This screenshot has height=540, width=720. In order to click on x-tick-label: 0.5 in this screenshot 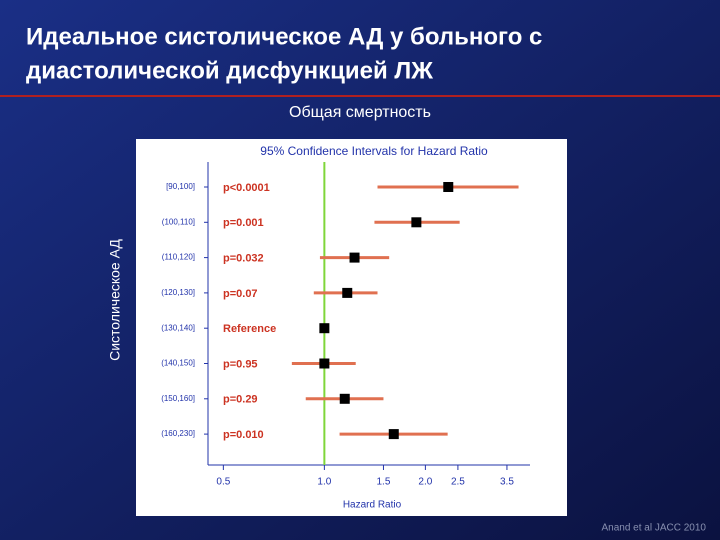, I will do `click(223, 482)`.